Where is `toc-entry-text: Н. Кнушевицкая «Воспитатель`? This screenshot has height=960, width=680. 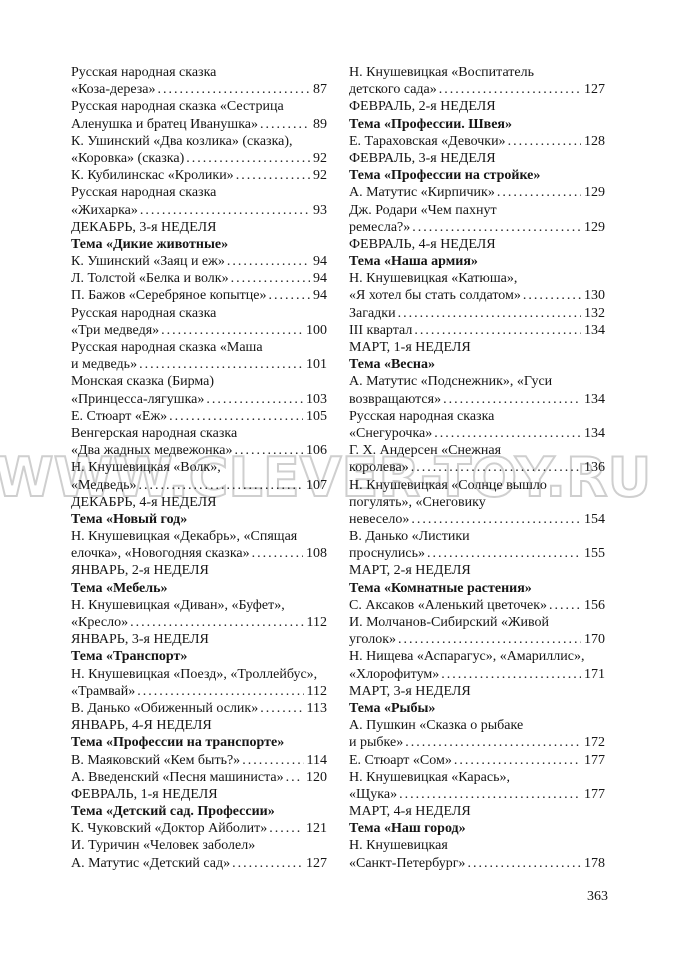
toc-entry-text: Н. Кнушевицкая «Воспитатель is located at coordinates (442, 72).